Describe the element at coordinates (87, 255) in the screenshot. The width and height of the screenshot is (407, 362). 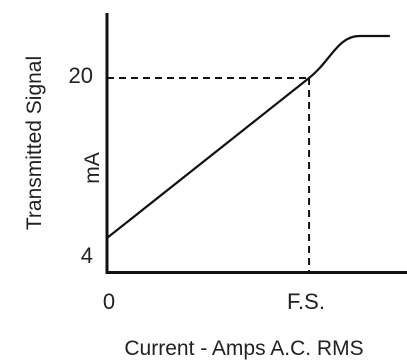
I see `y-tick-label-4: 4` at that location.